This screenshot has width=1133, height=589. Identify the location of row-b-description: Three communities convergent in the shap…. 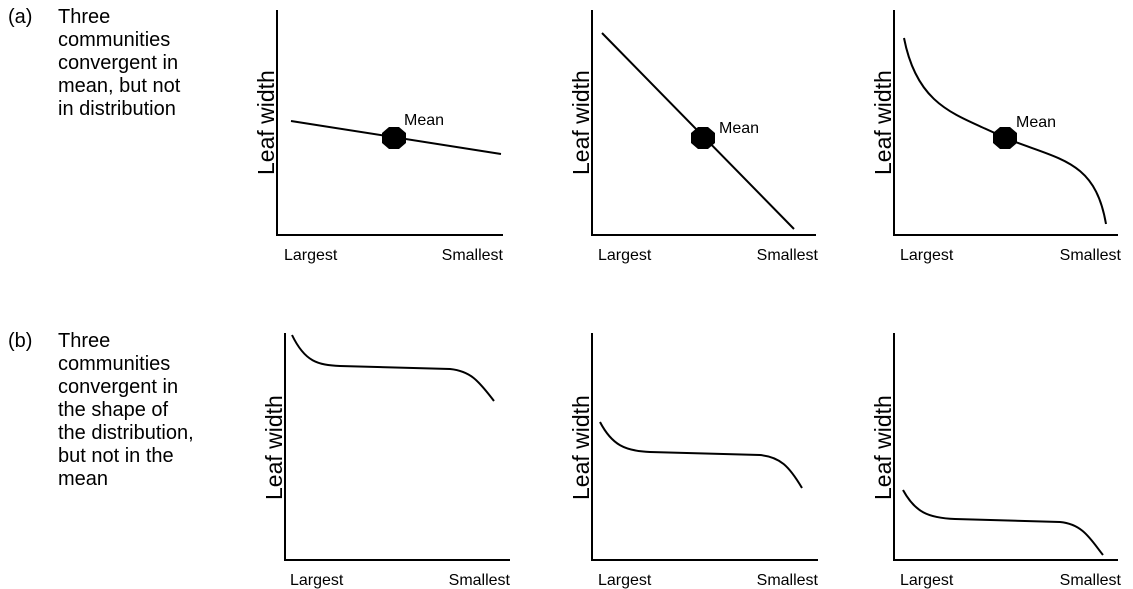
(126, 410).